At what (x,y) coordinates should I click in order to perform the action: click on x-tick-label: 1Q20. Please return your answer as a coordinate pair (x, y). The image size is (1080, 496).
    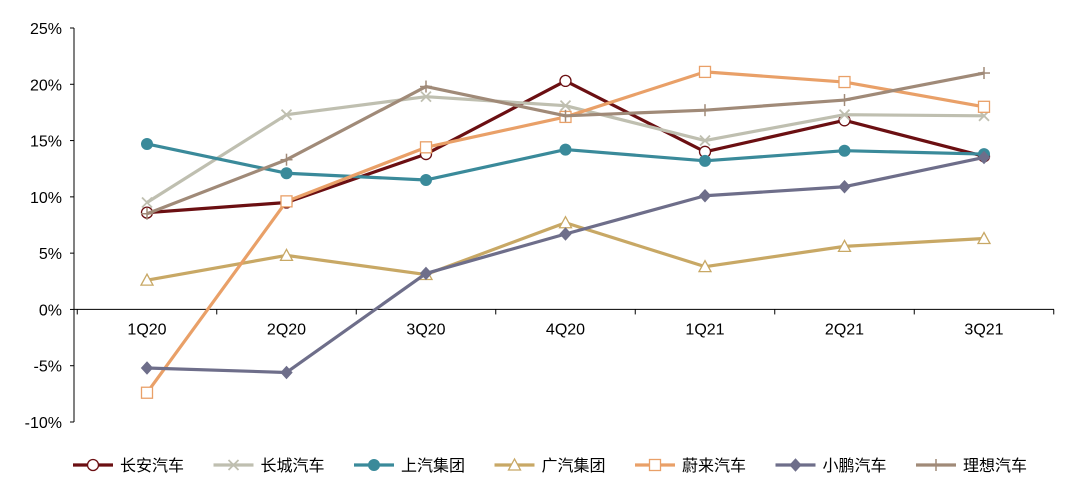
    Looking at the image, I should click on (146, 329).